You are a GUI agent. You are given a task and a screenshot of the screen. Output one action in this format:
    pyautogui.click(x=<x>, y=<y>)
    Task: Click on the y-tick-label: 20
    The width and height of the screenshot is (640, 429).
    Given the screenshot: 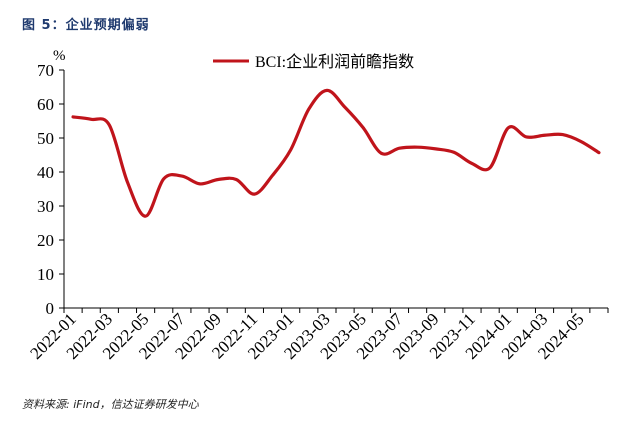 What is the action you would take?
    pyautogui.click(x=45, y=240)
    